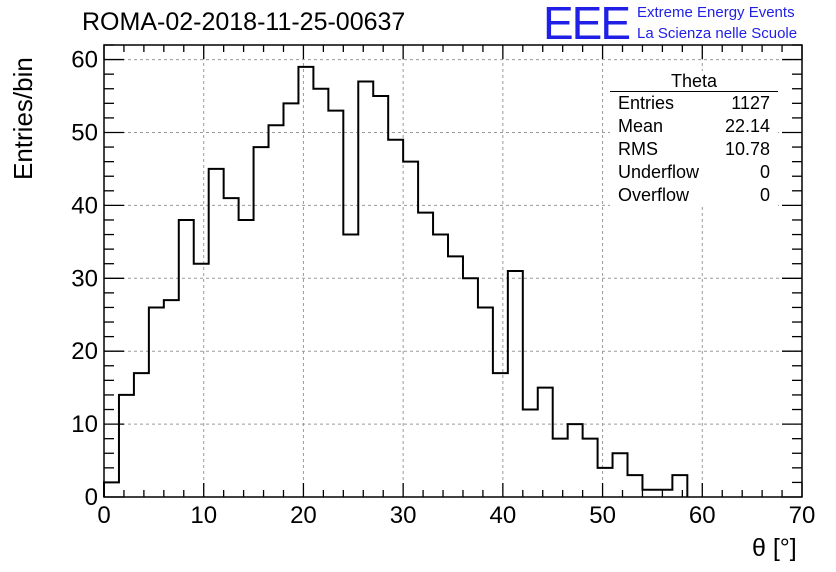  What do you see at coordinates (403, 515) in the screenshot?
I see `x-tick-label: 30` at bounding box center [403, 515].